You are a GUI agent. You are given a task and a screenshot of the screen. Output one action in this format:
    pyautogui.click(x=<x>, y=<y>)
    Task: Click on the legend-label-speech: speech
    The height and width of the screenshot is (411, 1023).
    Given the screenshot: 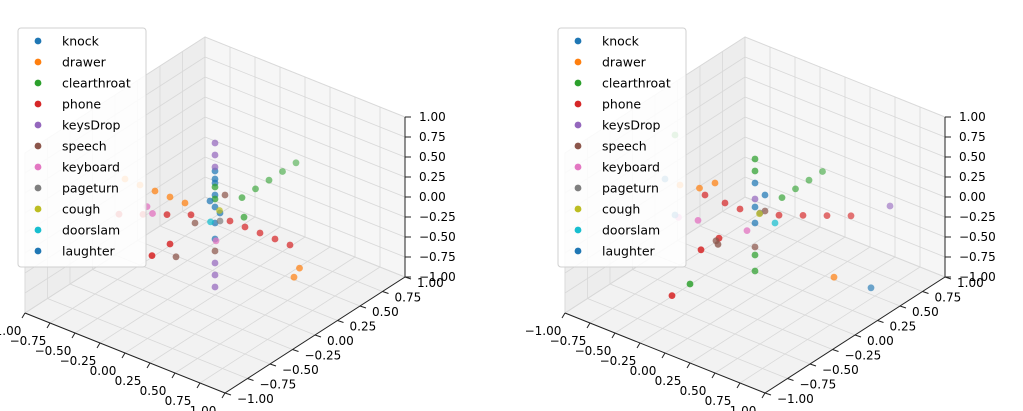 What is the action you would take?
    pyautogui.click(x=624, y=146)
    